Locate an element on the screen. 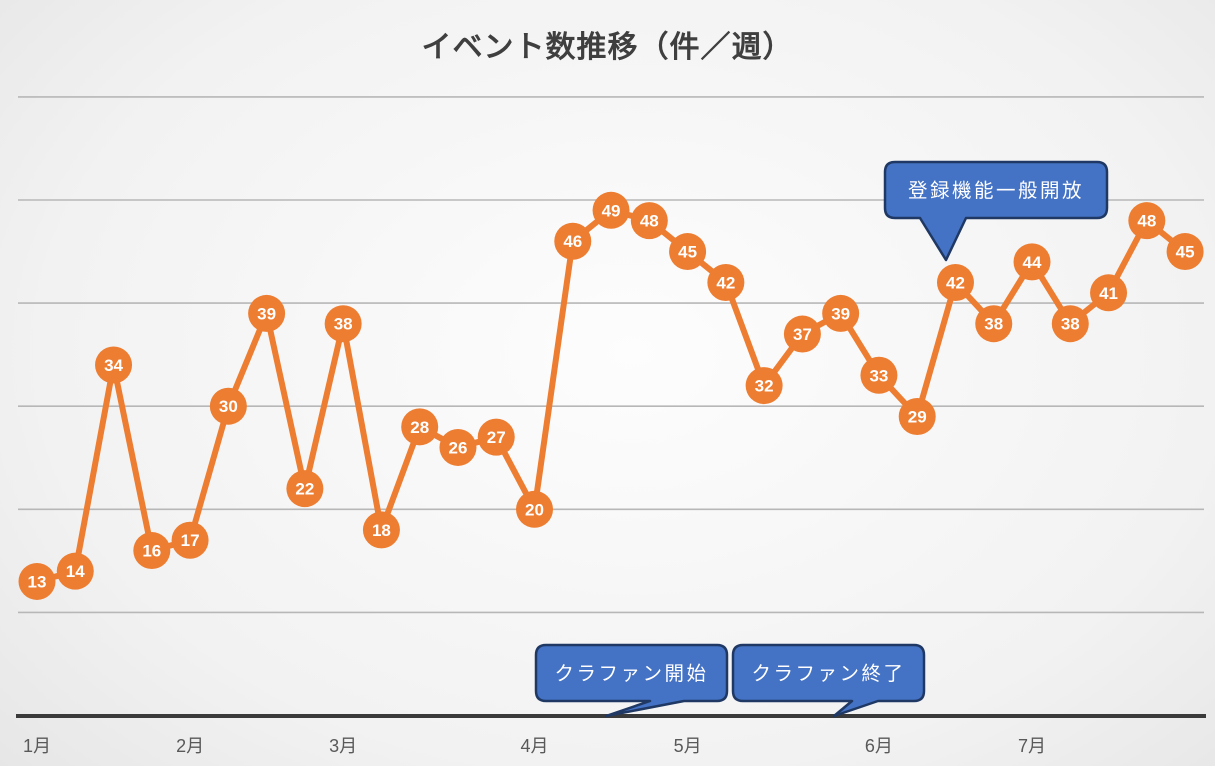  data-point-label-week-16: 49 is located at coordinates (611, 210).